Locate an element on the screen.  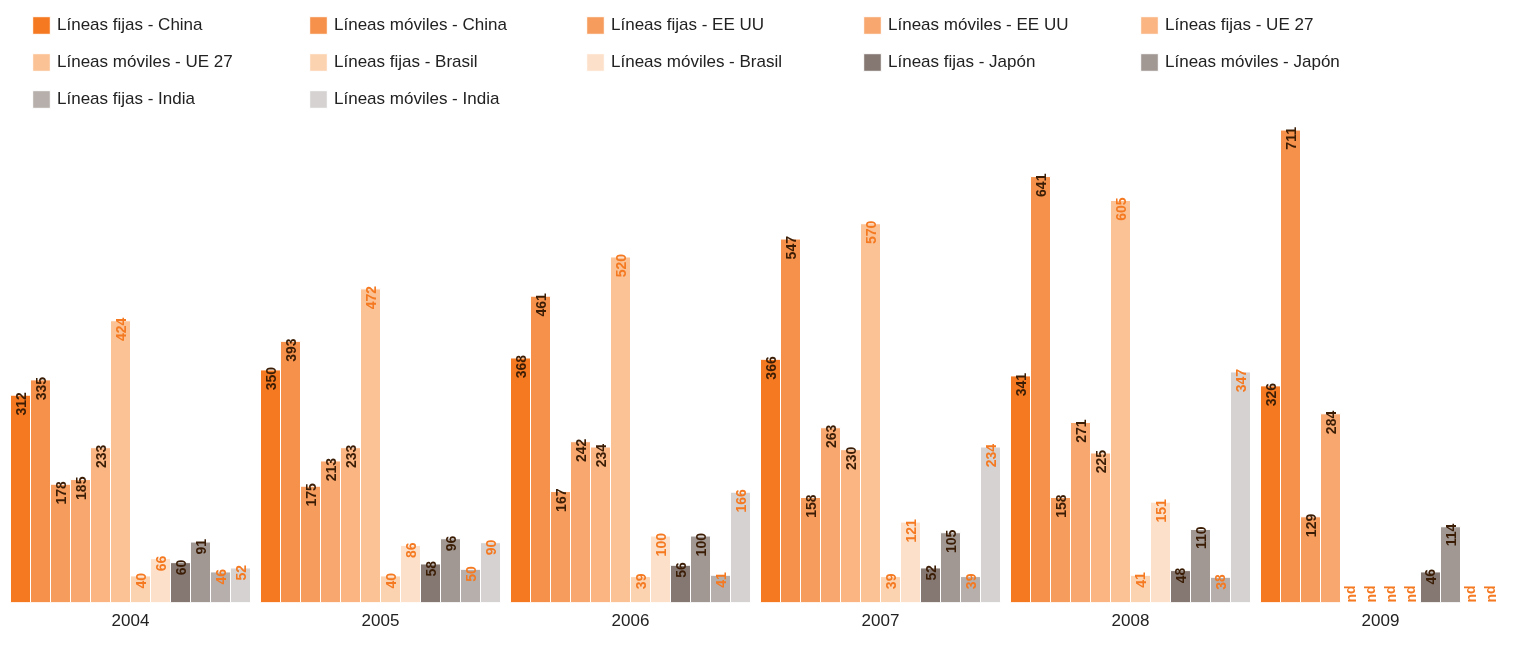
data-label: 48 is located at coordinates (1180, 575).